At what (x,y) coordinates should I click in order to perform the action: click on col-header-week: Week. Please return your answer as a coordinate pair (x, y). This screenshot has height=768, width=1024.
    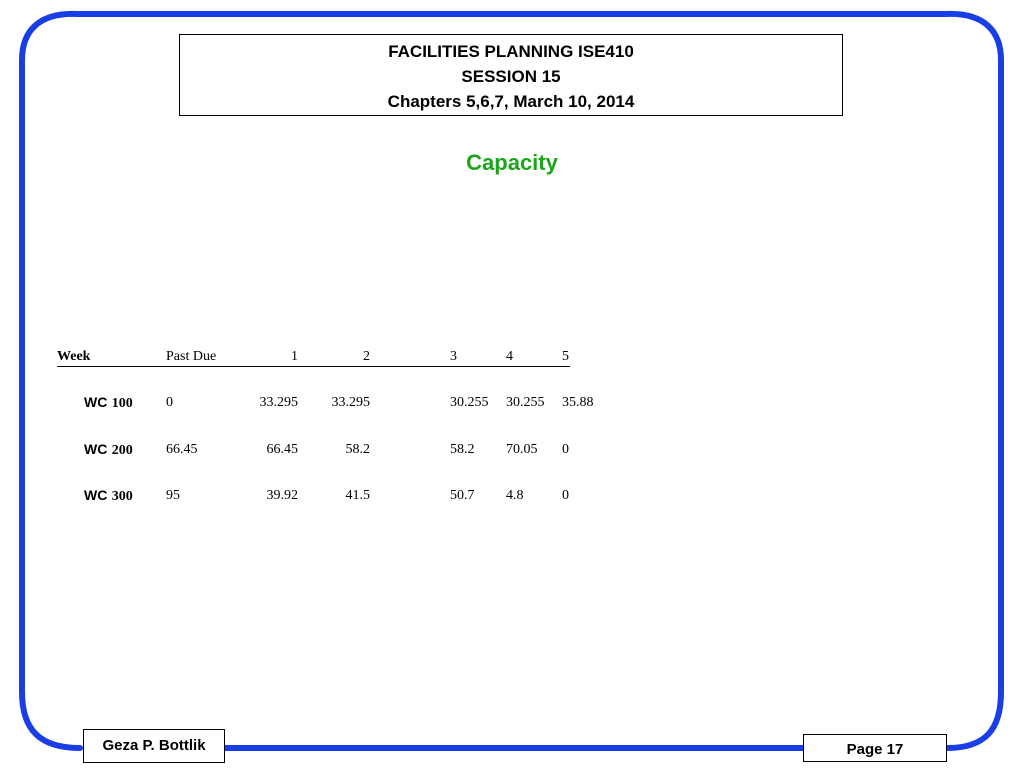
    Looking at the image, I should click on (74, 356).